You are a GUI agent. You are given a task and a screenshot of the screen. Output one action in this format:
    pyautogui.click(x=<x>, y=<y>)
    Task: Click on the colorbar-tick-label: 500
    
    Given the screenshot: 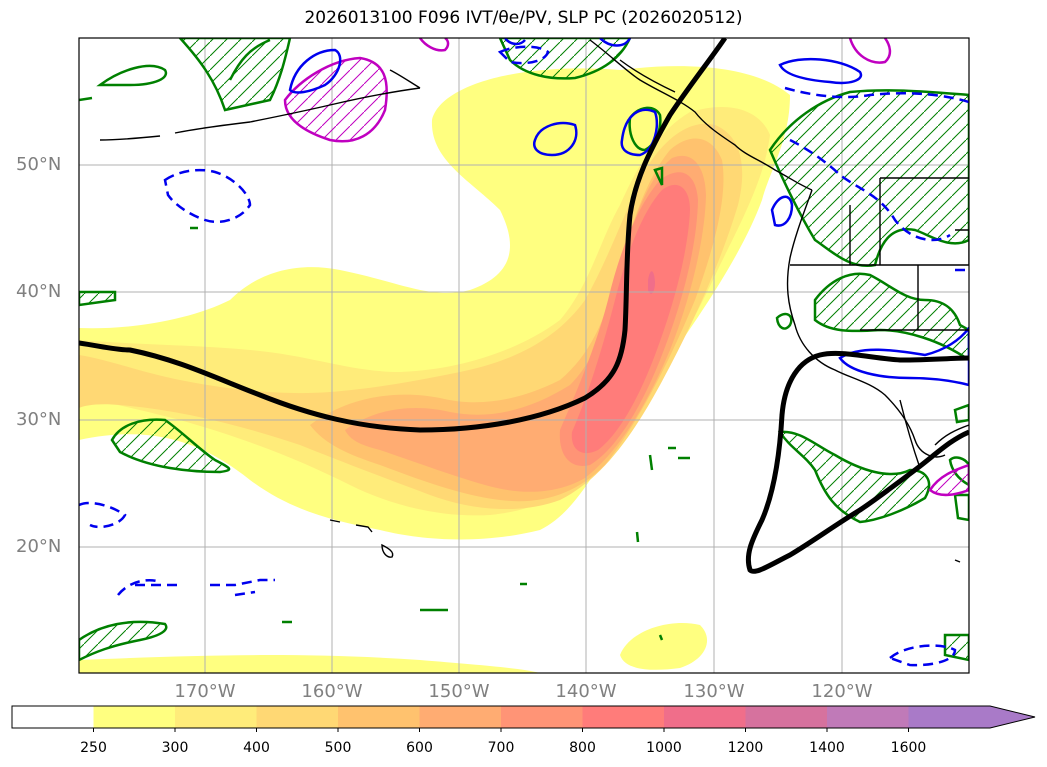 What is the action you would take?
    pyautogui.click(x=338, y=748)
    